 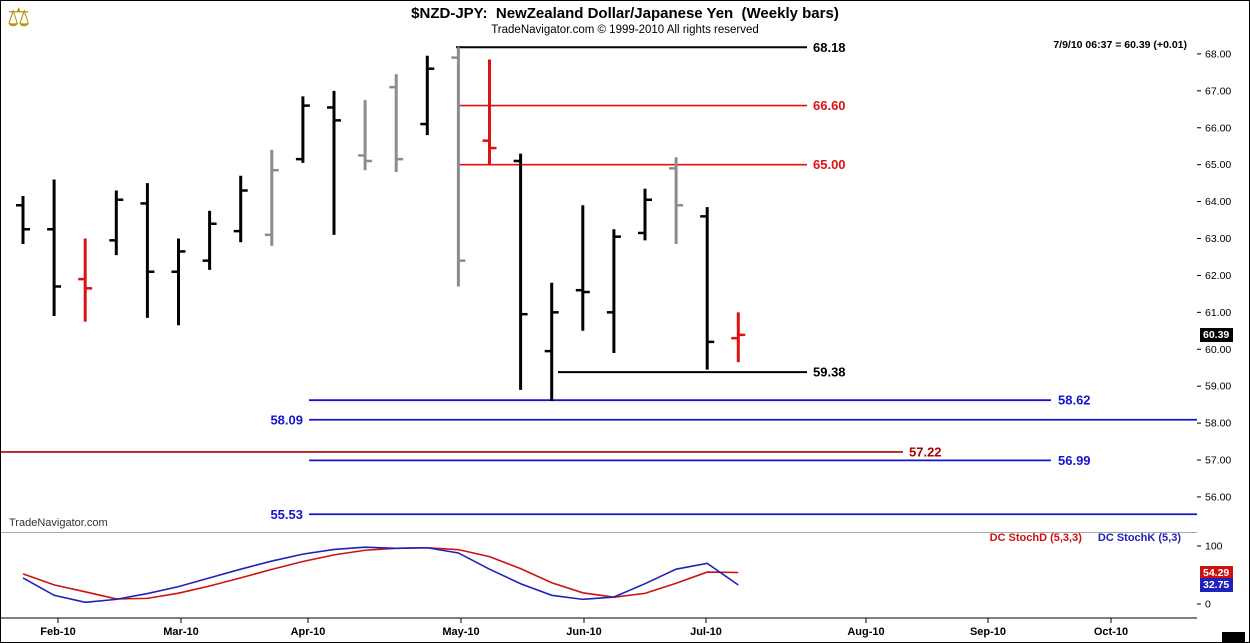 I want to click on level-label-55.53: 55.53, so click(x=286, y=514).